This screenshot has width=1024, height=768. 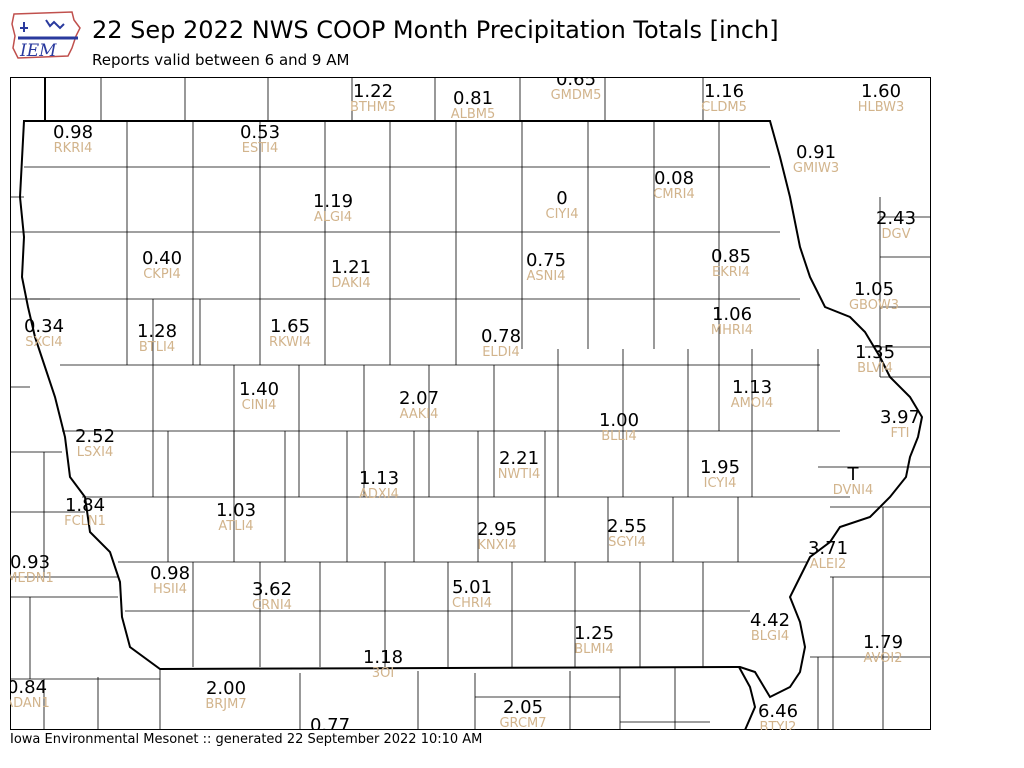 What do you see at coordinates (272, 589) in the screenshot?
I see `station-value: 3.62` at bounding box center [272, 589].